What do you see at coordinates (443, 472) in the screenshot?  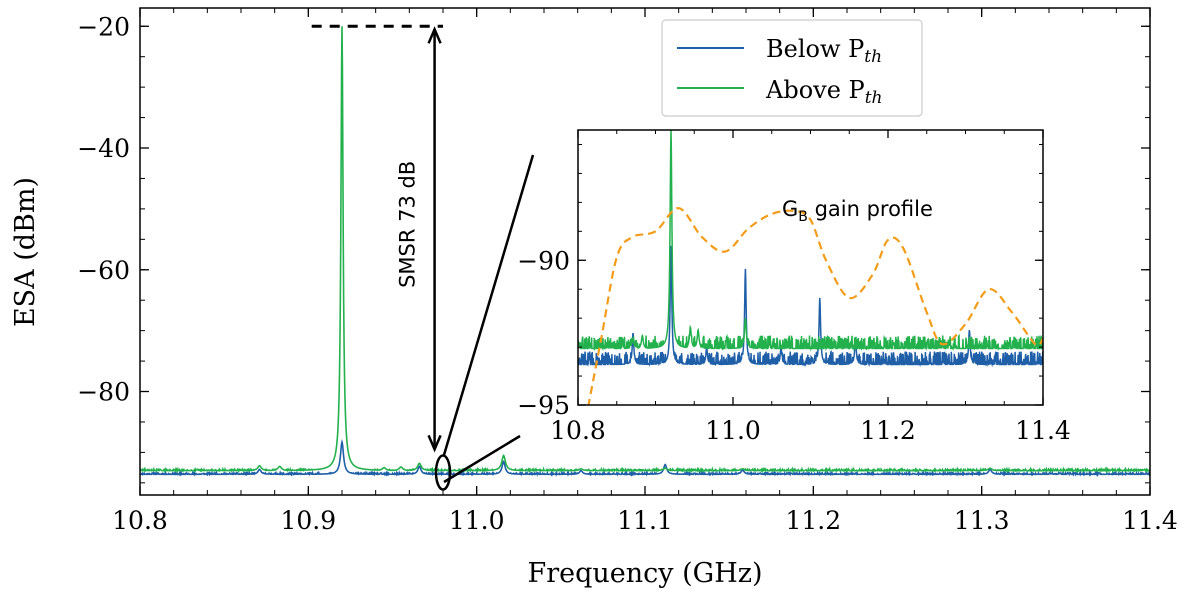 I see `zoom-region-ellipse` at bounding box center [443, 472].